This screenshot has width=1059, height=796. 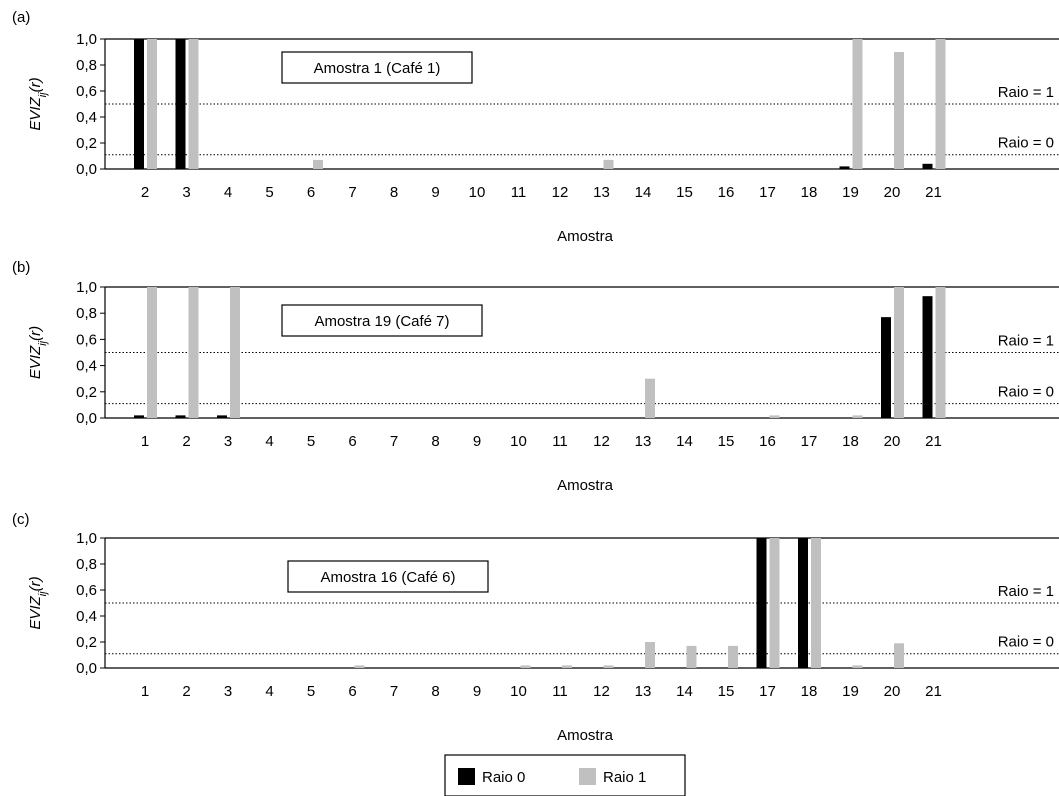 What do you see at coordinates (1026, 642) in the screenshot?
I see `reference-label: Raio = 0` at bounding box center [1026, 642].